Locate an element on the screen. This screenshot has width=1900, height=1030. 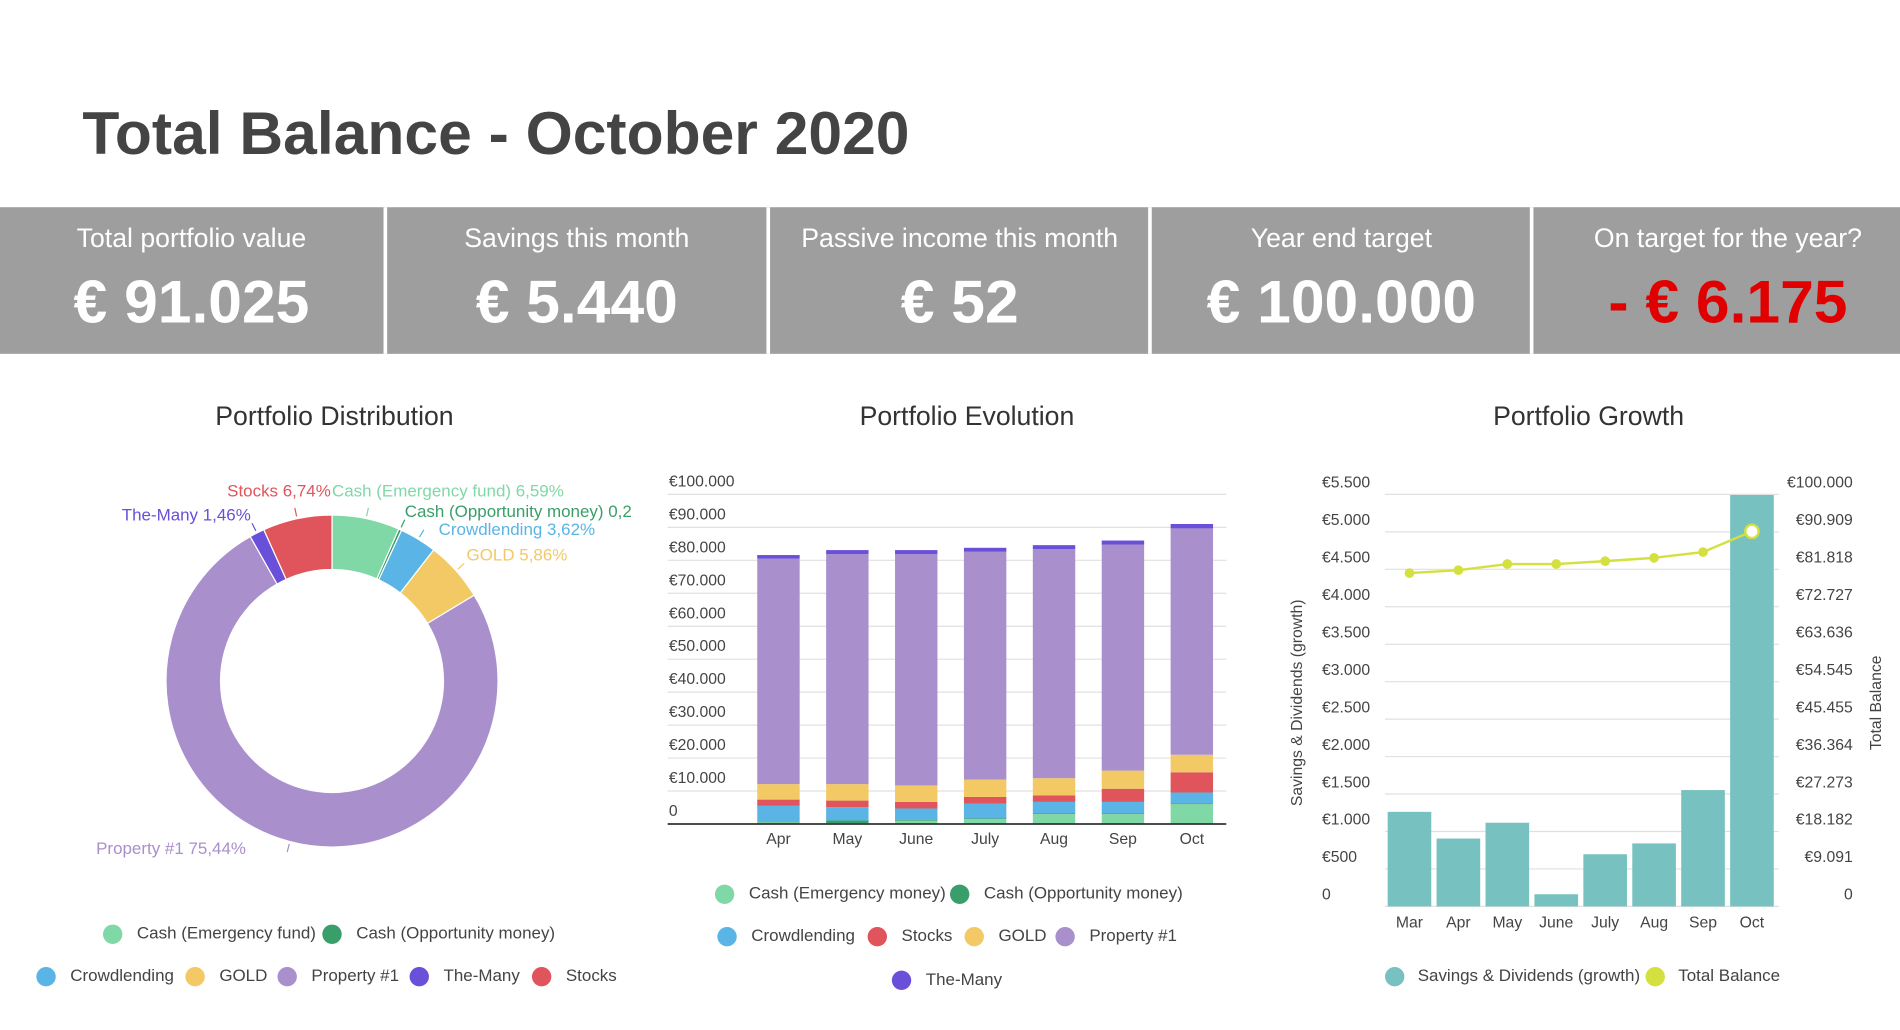
y2-tick-label: €81.818 is located at coordinates (1824, 558).